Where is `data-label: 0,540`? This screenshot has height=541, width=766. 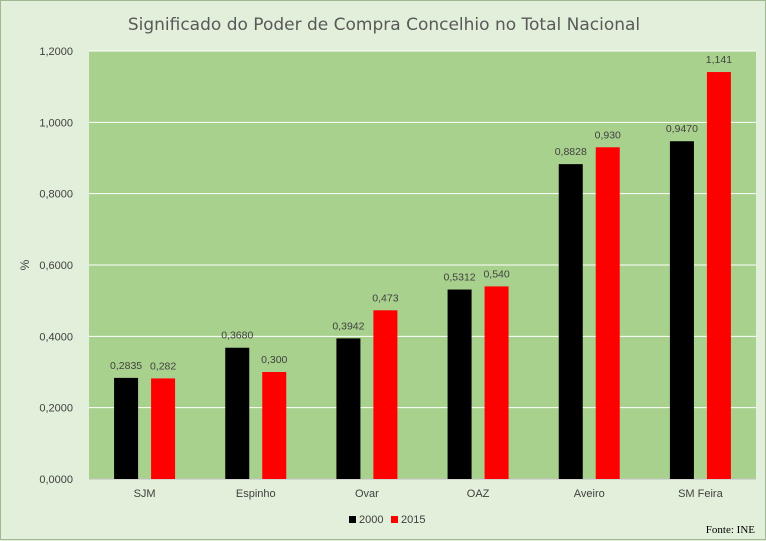 data-label: 0,540 is located at coordinates (496, 274).